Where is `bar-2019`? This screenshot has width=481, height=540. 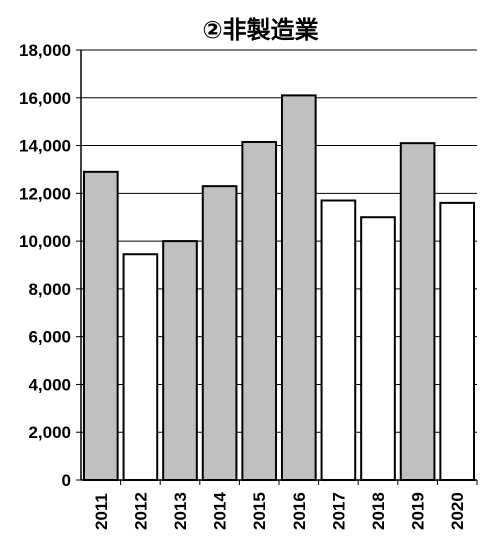 bar-2019 is located at coordinates (417, 312).